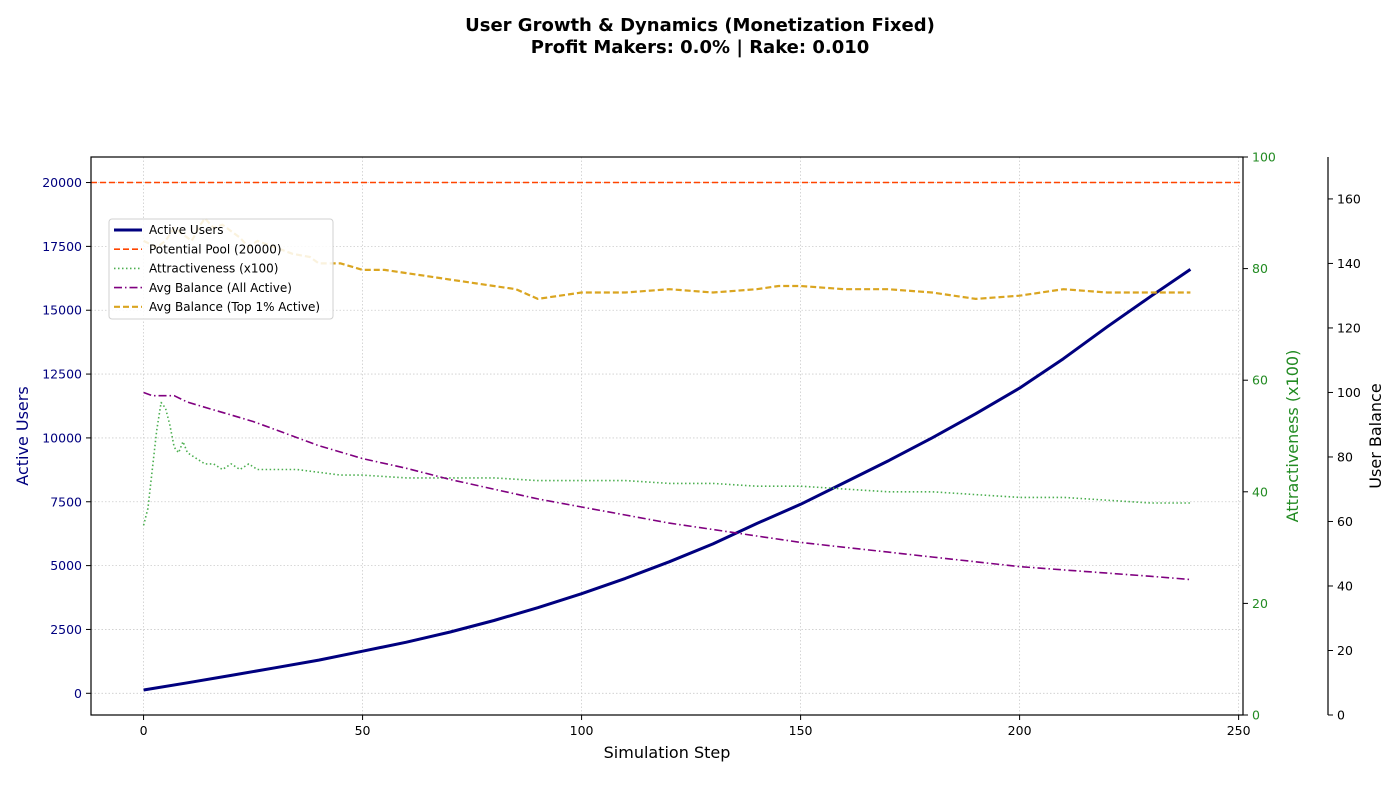  Describe the element at coordinates (695, 726) in the screenshot. I see `x-axis: 0 50 100 150 200 250` at that location.